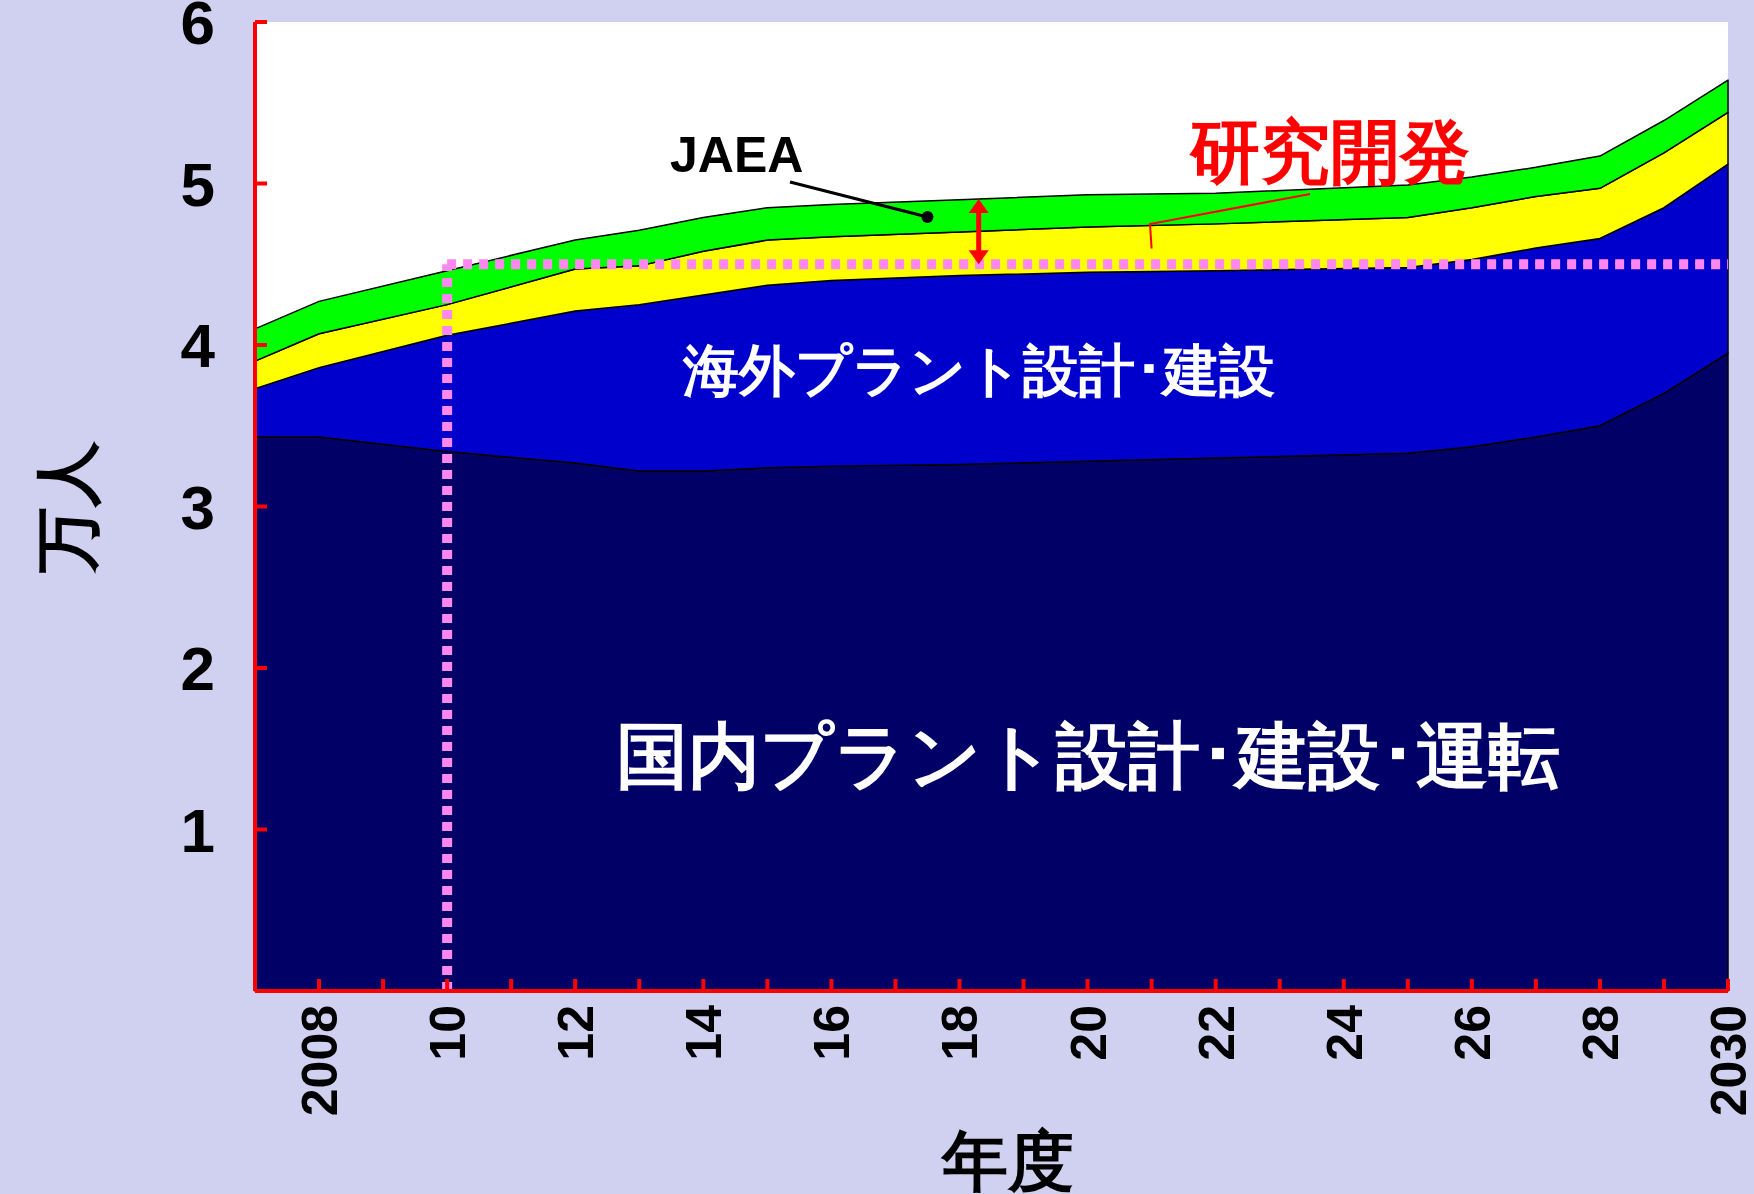 This screenshot has height=1194, width=1754. What do you see at coordinates (1727, 1061) in the screenshot?
I see `x-tick-label: 2030` at bounding box center [1727, 1061].